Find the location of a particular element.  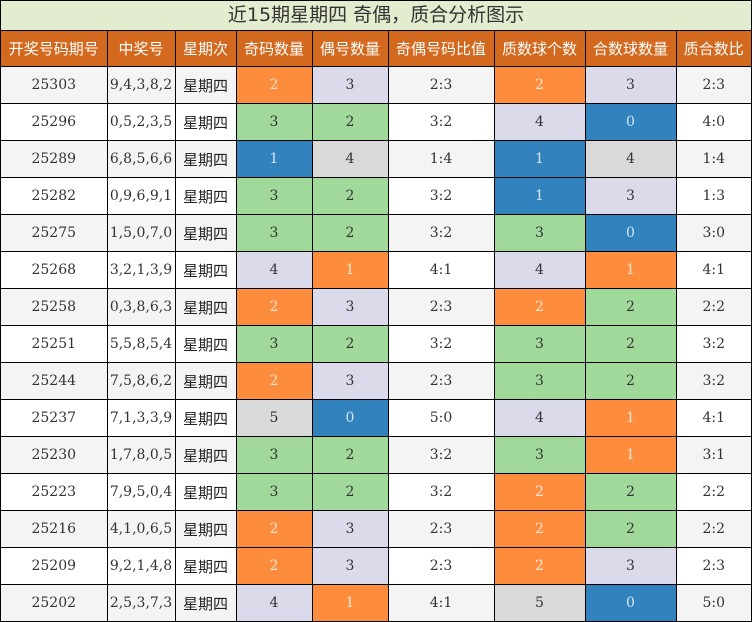

header-numbers: 中奖号 is located at coordinates (141, 49).